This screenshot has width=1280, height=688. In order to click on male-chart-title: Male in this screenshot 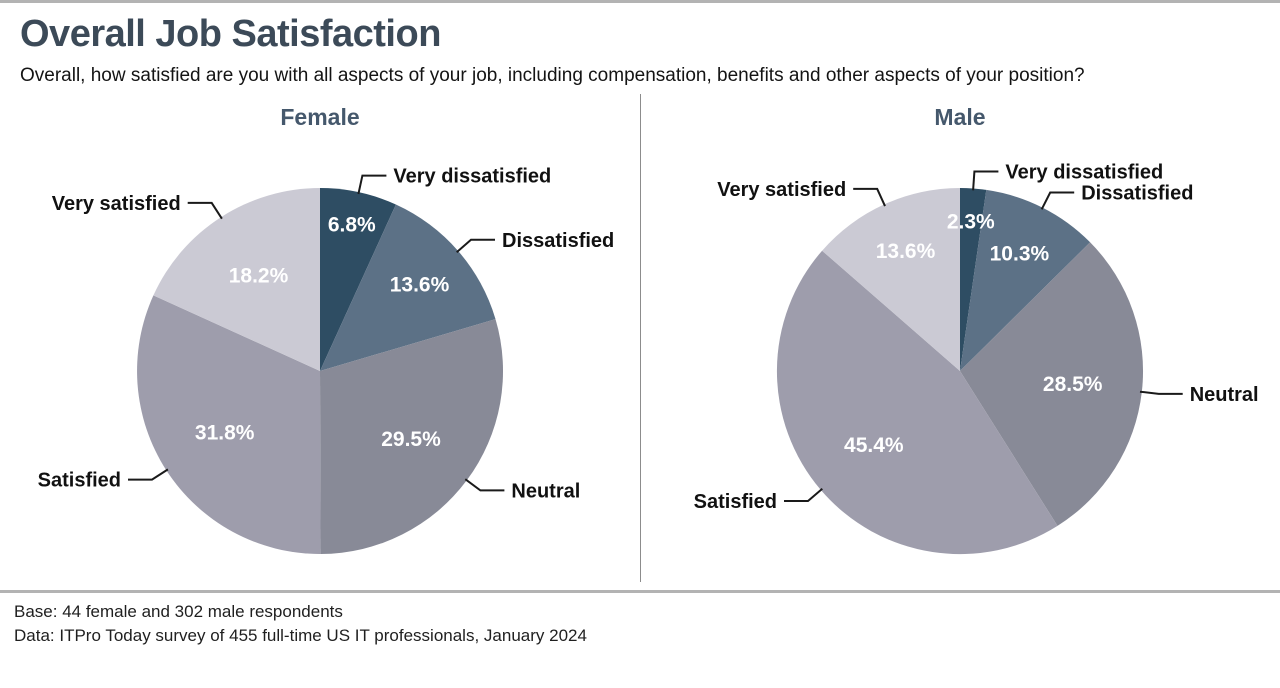, I will do `click(960, 116)`.